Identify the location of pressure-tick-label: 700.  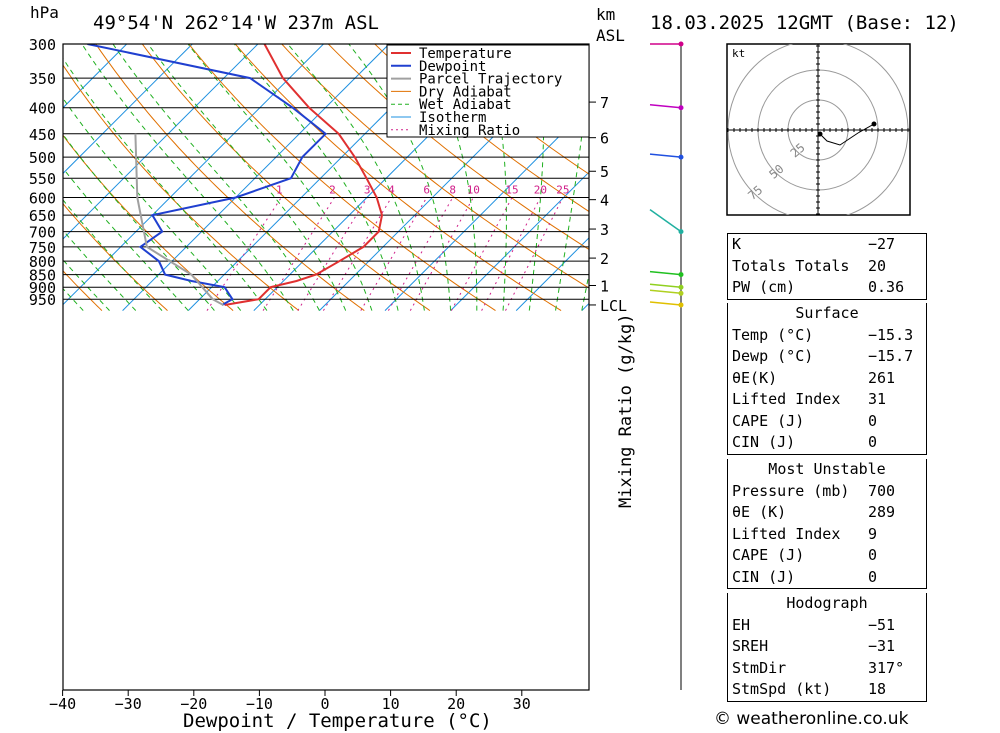
(42, 233).